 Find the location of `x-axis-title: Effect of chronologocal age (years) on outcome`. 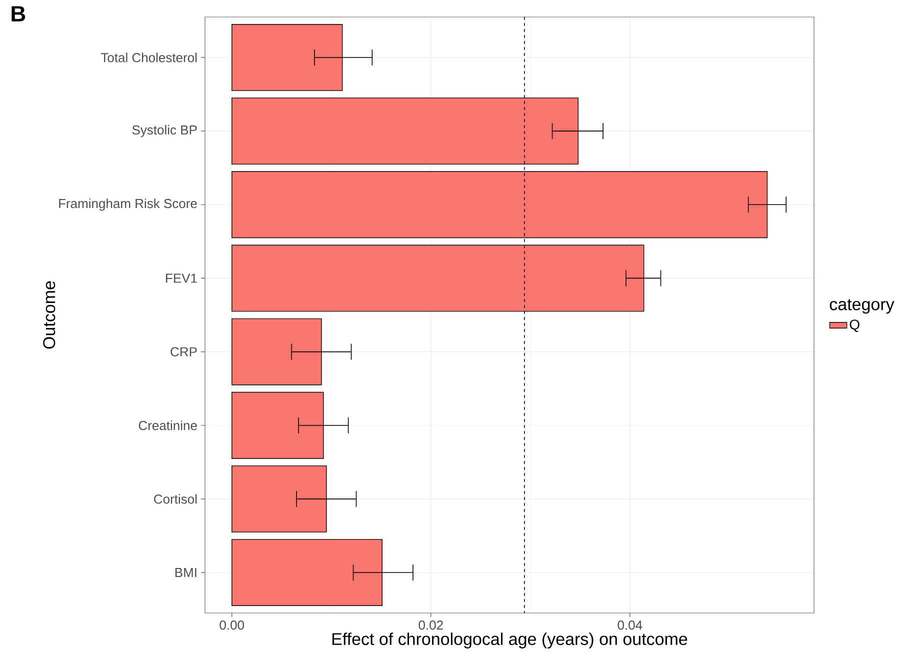

x-axis-title: Effect of chronologocal age (years) on outcome is located at coordinates (510, 640).